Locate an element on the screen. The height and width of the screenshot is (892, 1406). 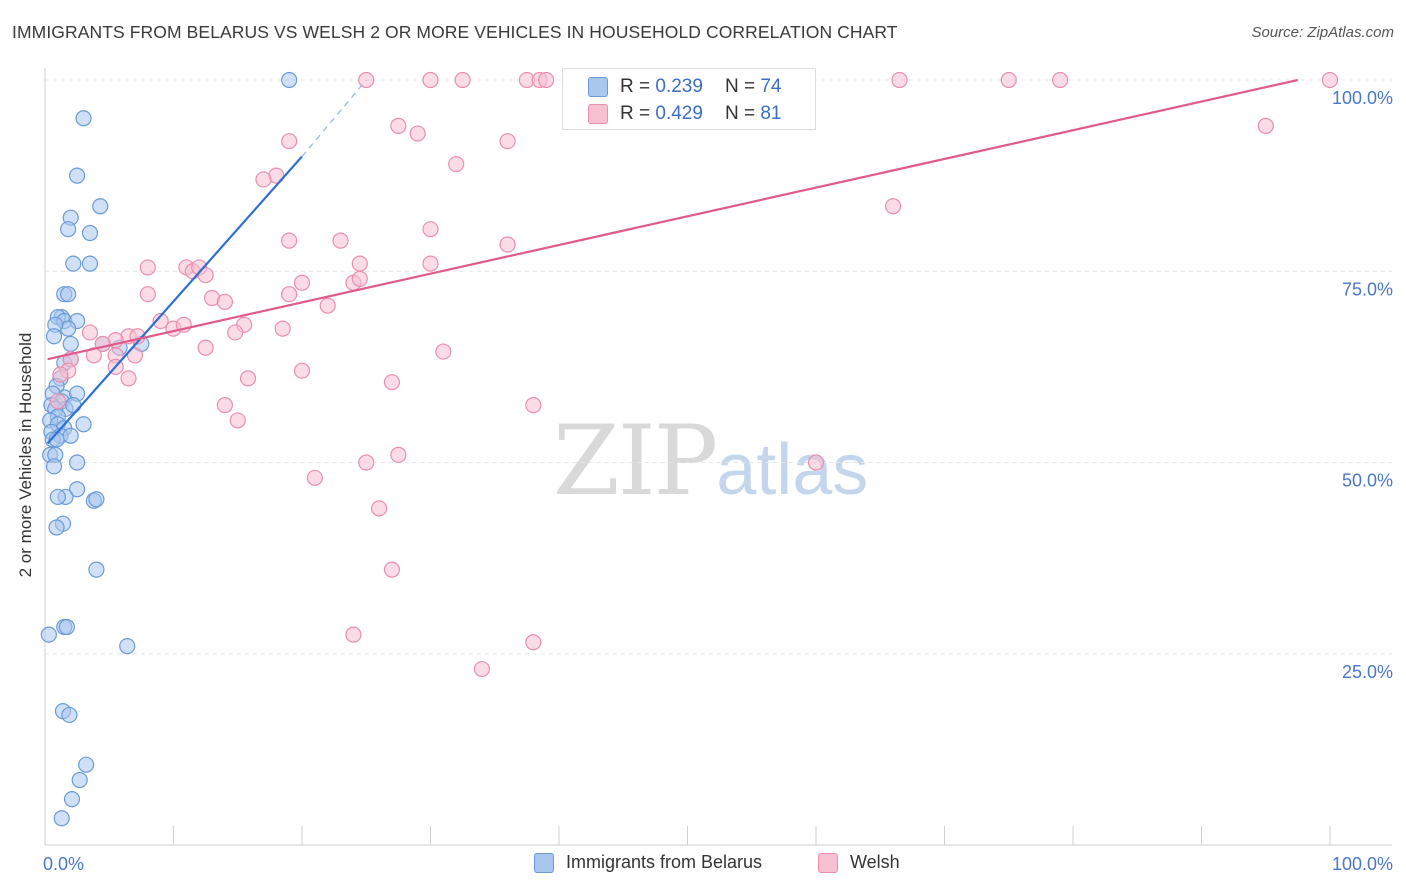
n-value: 81 is located at coordinates (771, 113).